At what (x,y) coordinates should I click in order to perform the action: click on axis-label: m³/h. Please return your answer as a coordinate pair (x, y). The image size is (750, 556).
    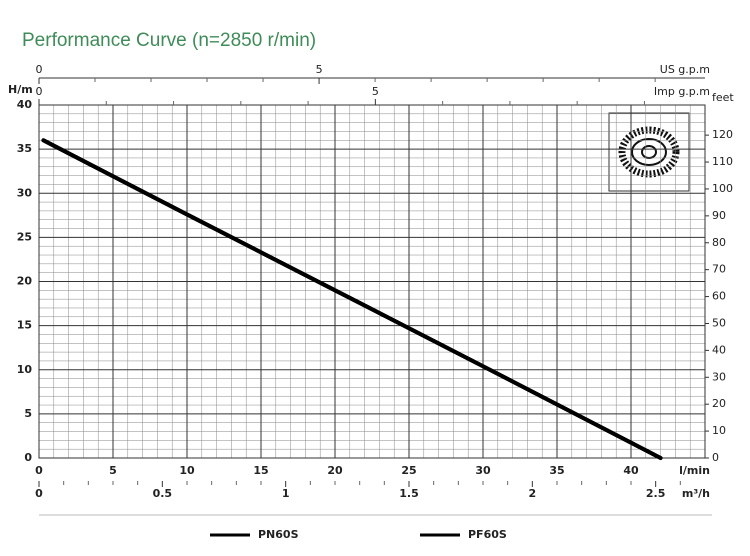
    Looking at the image, I should click on (696, 493).